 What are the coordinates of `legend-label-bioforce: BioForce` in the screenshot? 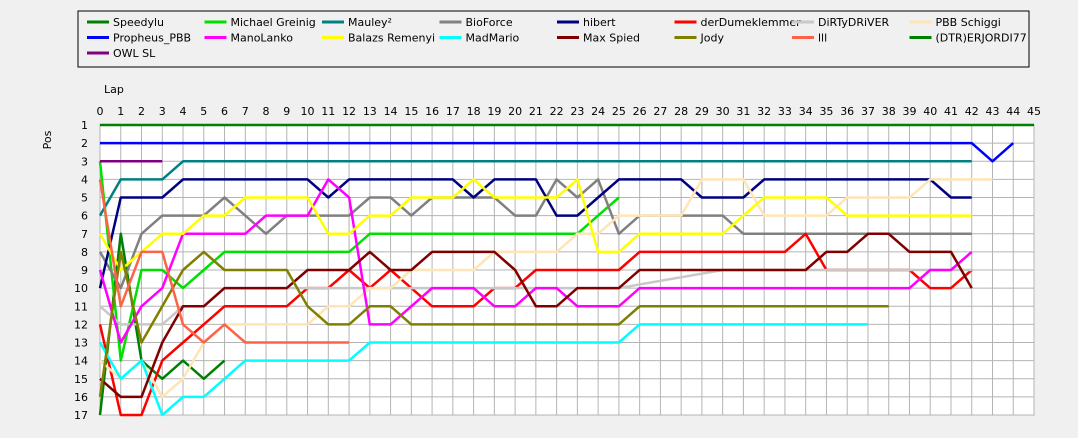 It's located at (489, 22).